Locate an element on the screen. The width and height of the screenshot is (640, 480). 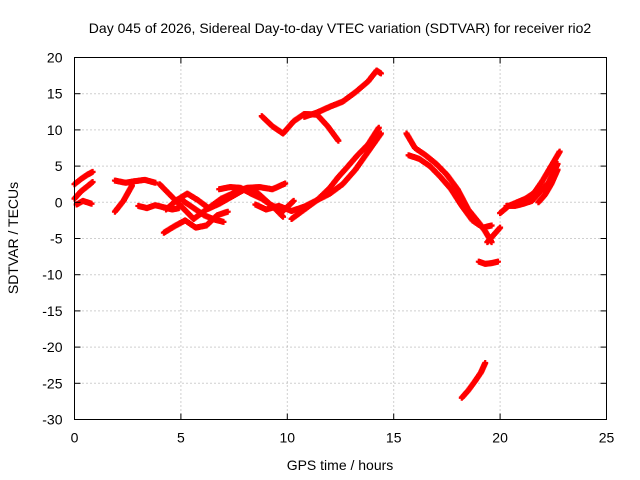
data-series-s19 is located at coordinates (494, 235).